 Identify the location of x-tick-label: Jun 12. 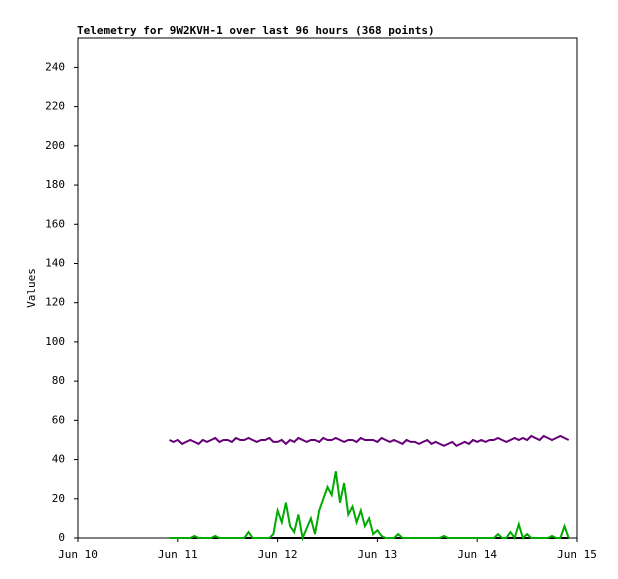
(278, 554).